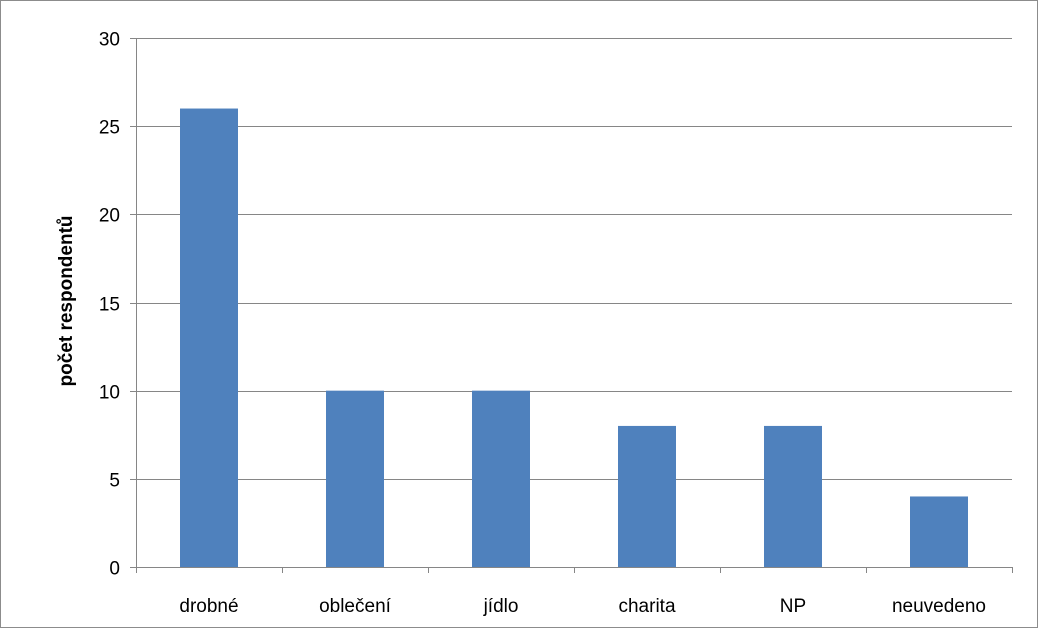 The image size is (1038, 628). I want to click on y-axis-title: počet respondentů, so click(66, 300).